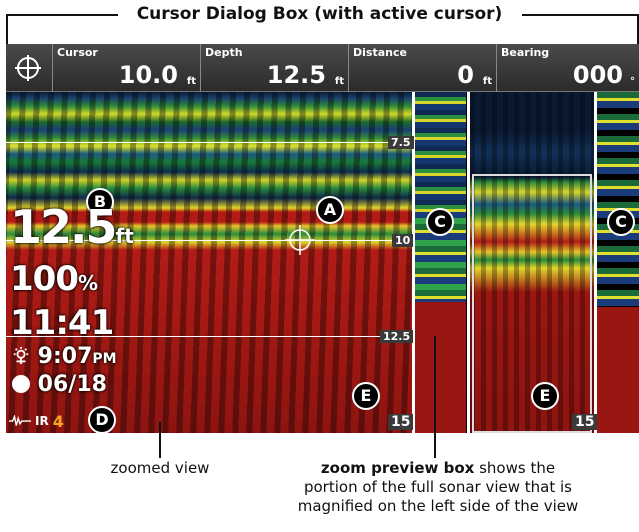 Image resolution: width=639 pixels, height=532 pixels. What do you see at coordinates (224, 52) in the screenshot?
I see `depth-label: Depth` at bounding box center [224, 52].